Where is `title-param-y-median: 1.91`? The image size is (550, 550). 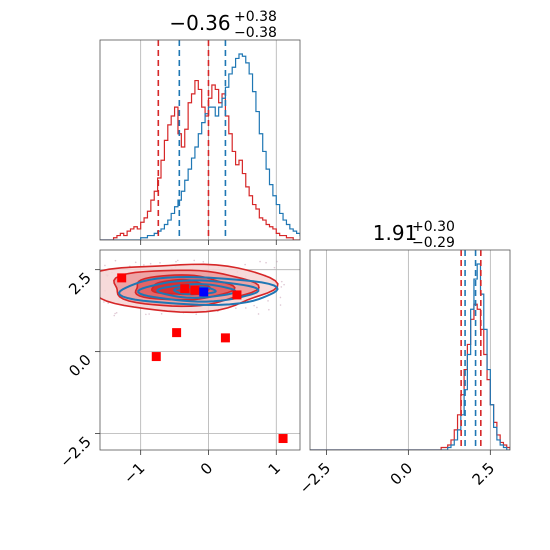
title-param-y-median: 1.91 is located at coordinates (395, 233).